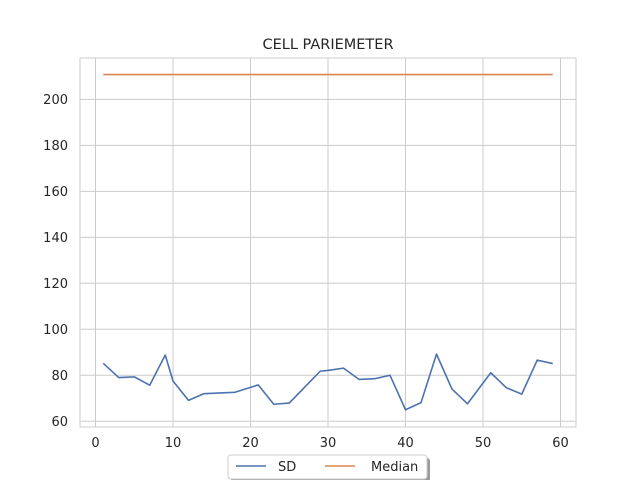 This screenshot has width=640, height=480. Describe the element at coordinates (560, 443) in the screenshot. I see `x-tick-label: 60` at that location.